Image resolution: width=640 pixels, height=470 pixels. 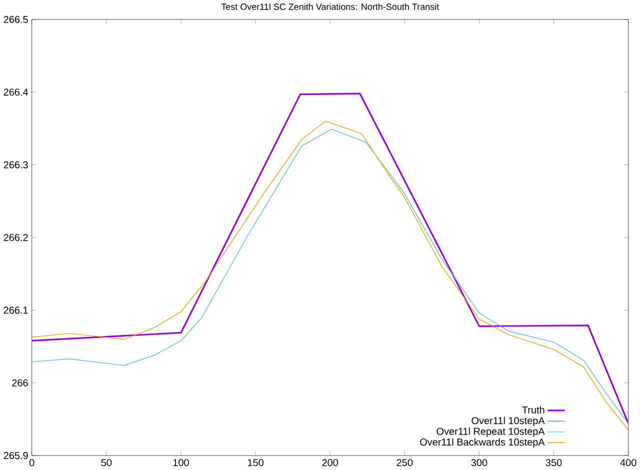 I want to click on x-tick-label: 150, so click(x=256, y=462).